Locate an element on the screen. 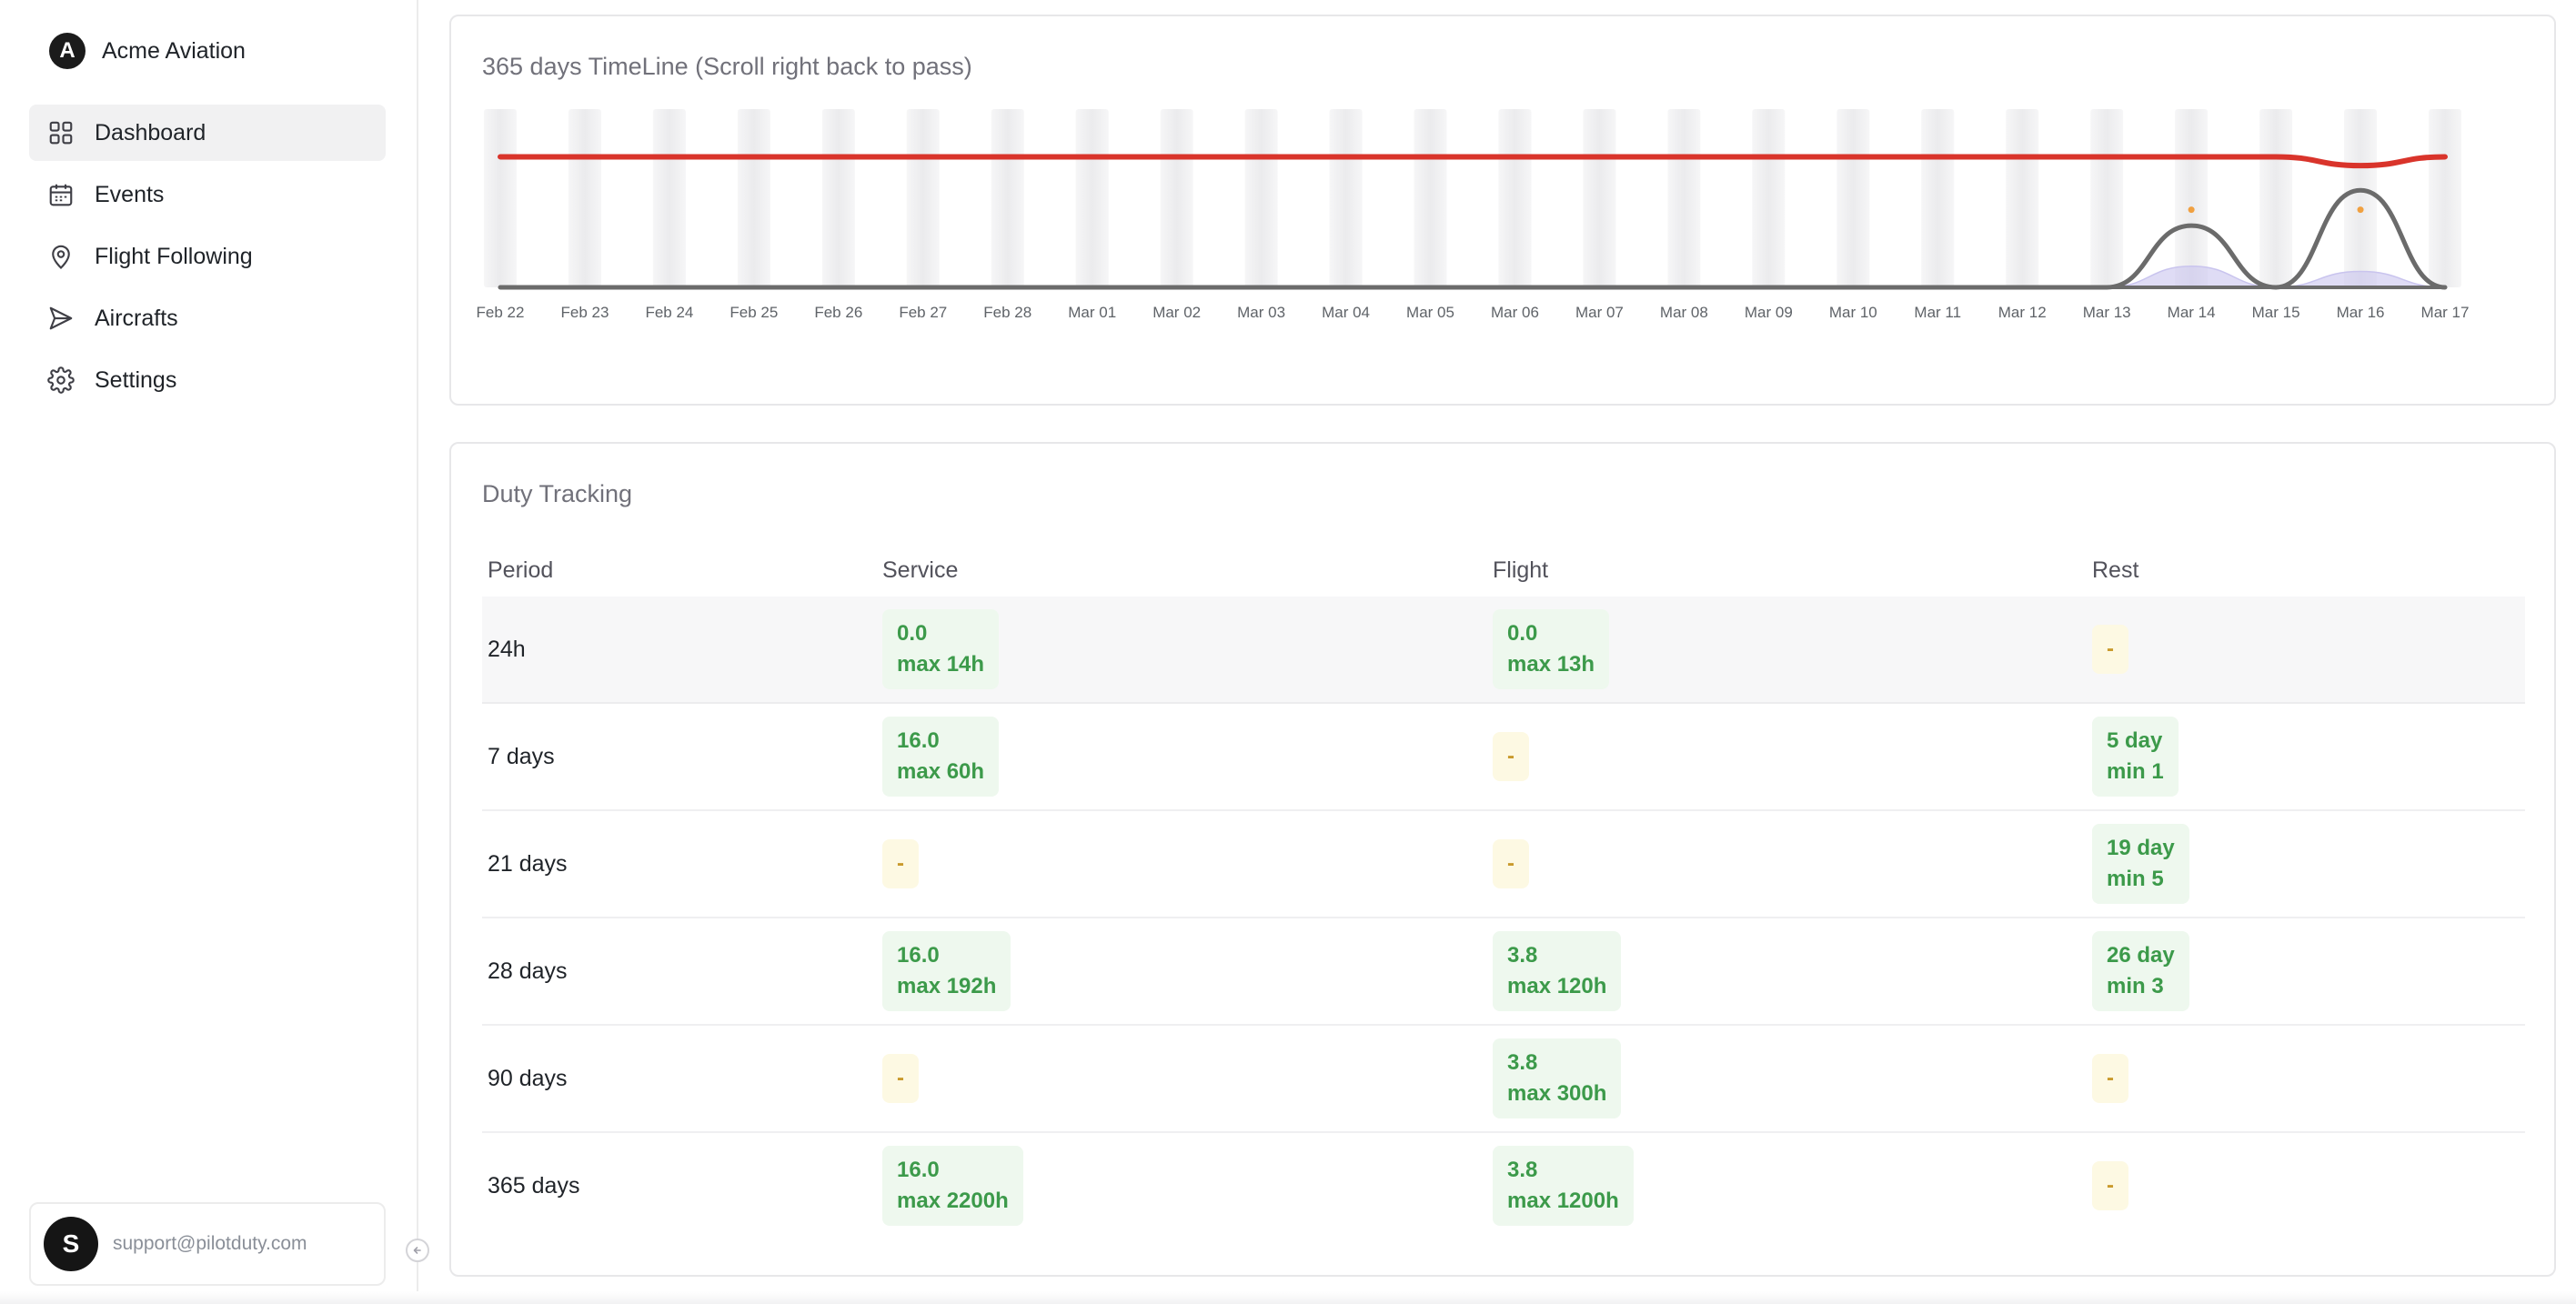 This screenshot has height=1304, width=2576. sidebar-item-label: Dashboard is located at coordinates (150, 132).